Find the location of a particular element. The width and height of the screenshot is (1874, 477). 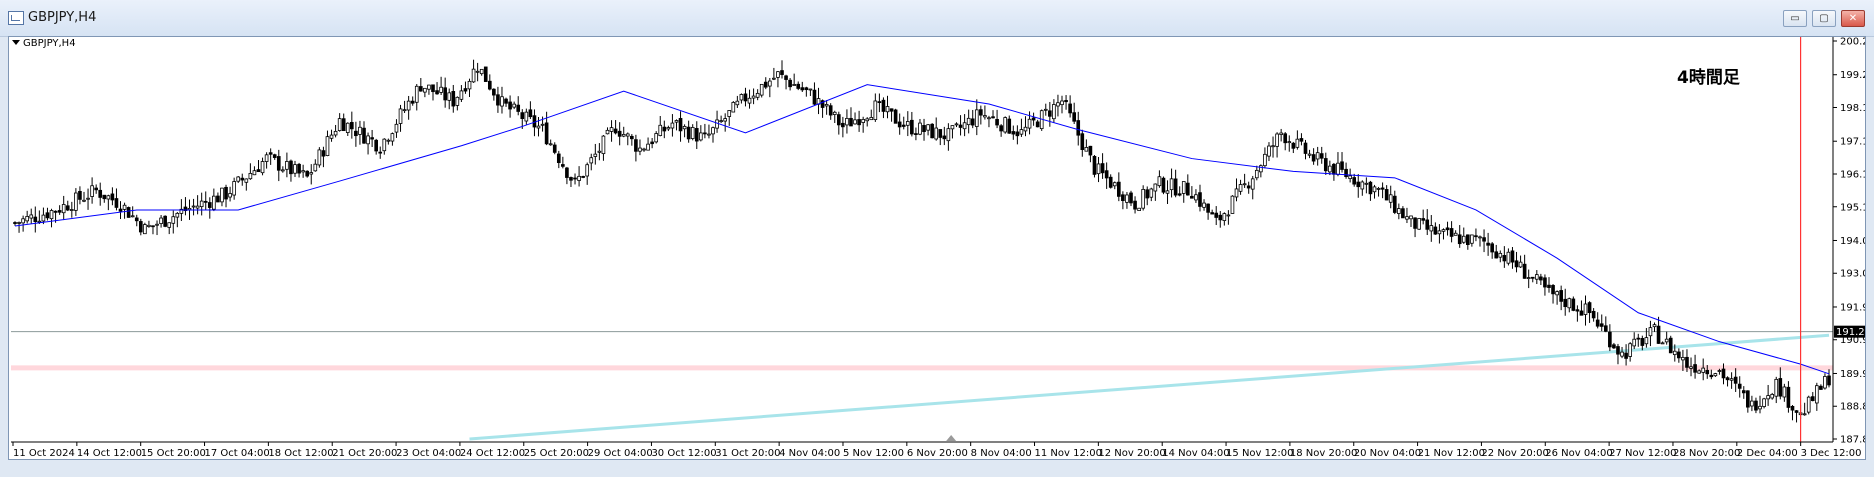

time-tick-label: 25 Oct 20:00 is located at coordinates (556, 453).